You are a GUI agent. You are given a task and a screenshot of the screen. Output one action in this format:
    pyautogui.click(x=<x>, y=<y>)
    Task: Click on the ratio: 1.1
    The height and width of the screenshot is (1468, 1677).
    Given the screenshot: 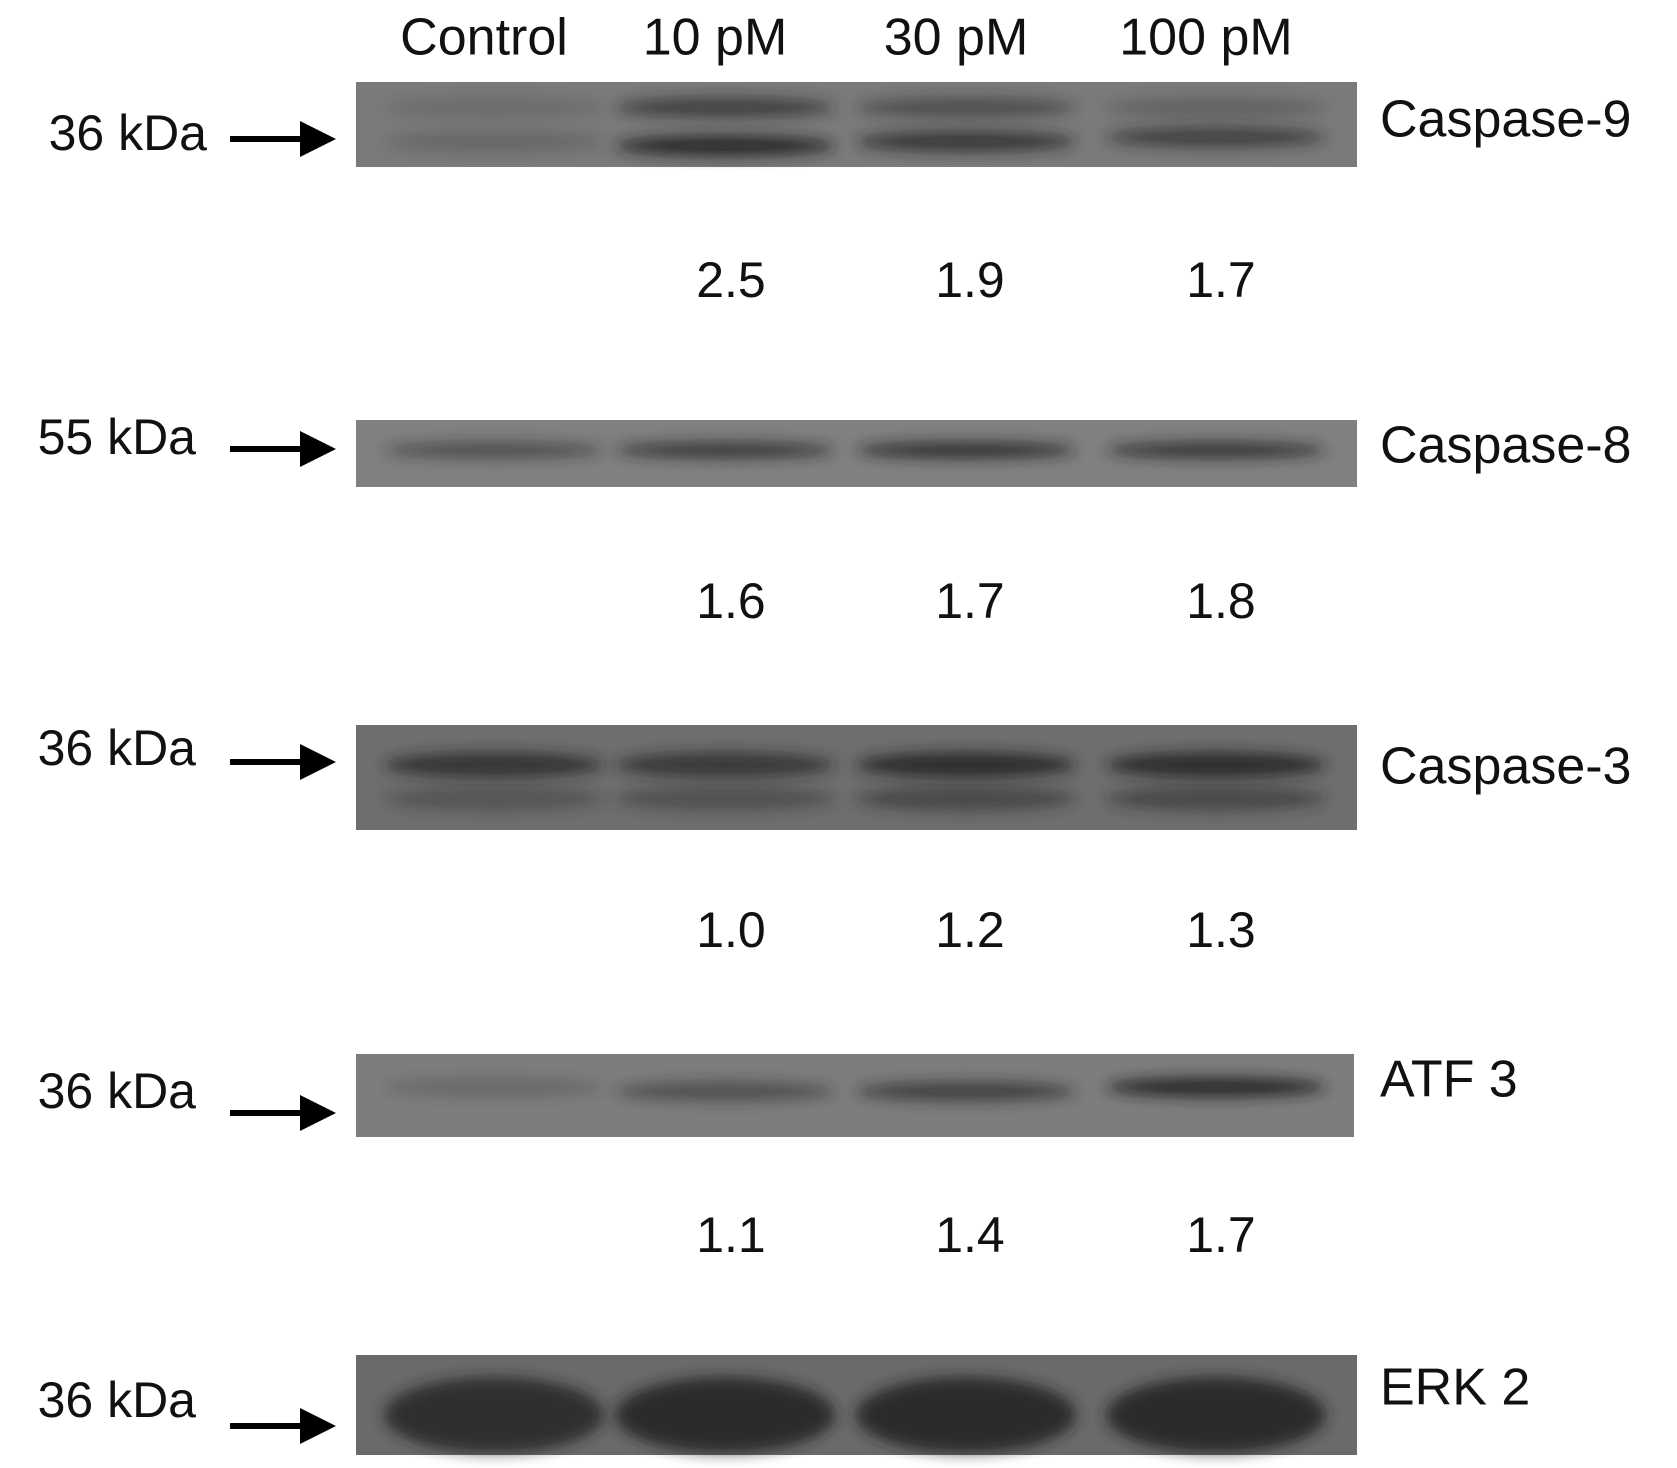 What is the action you would take?
    pyautogui.click(x=731, y=1235)
    